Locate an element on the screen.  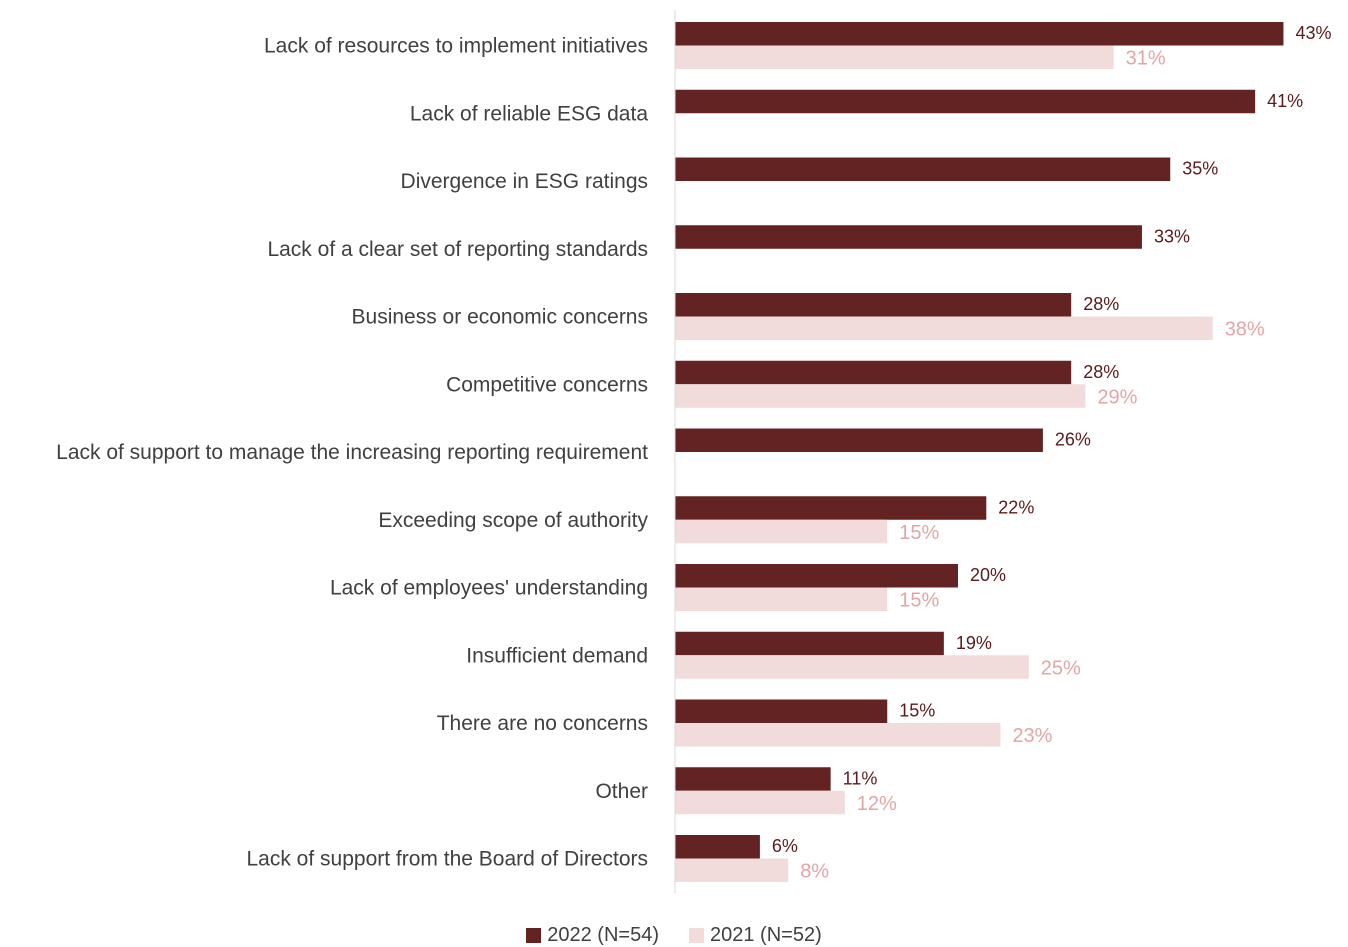
value-label-2022: 33% is located at coordinates (1172, 236).